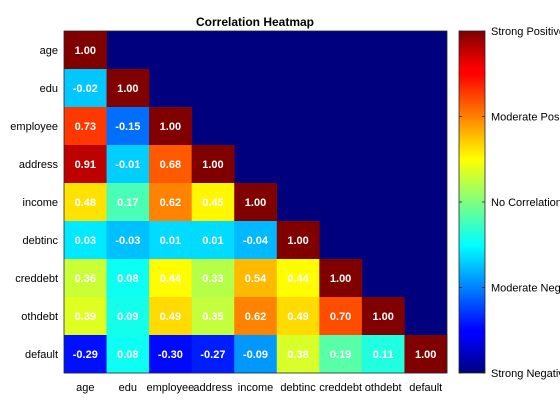 The height and width of the screenshot is (420, 560). Describe the element at coordinates (255, 388) in the screenshot. I see `x-tick-label: income` at that location.